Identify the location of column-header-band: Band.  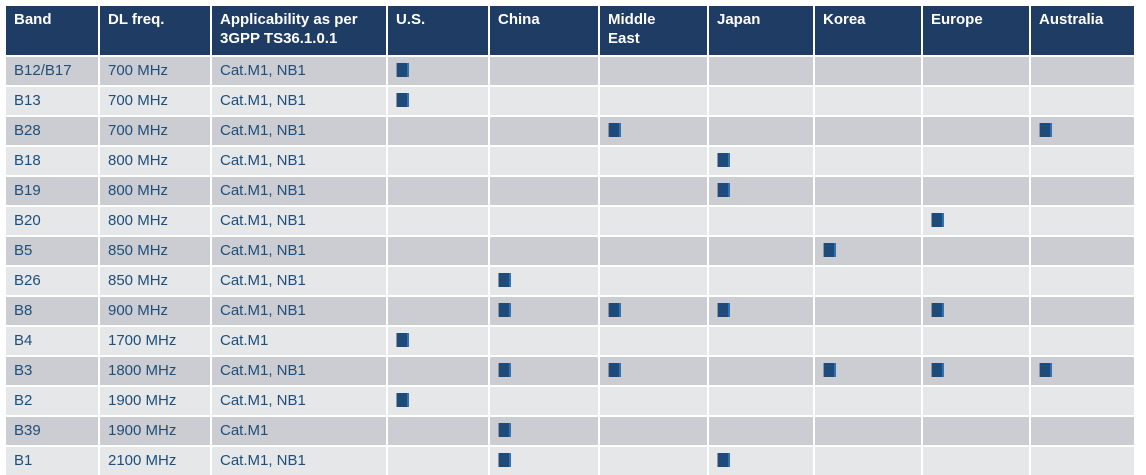
(52, 30).